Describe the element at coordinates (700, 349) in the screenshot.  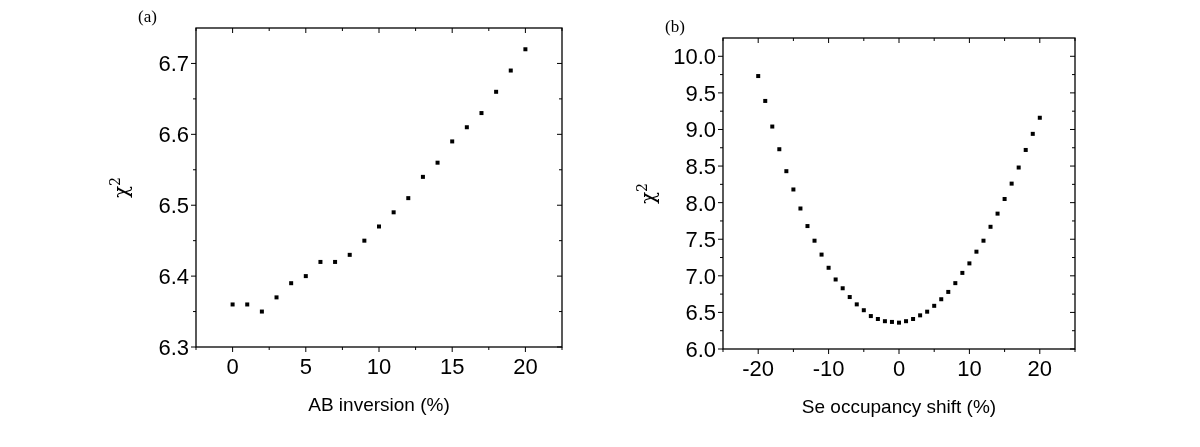
I see `y-tick-label: 6.0` at that location.